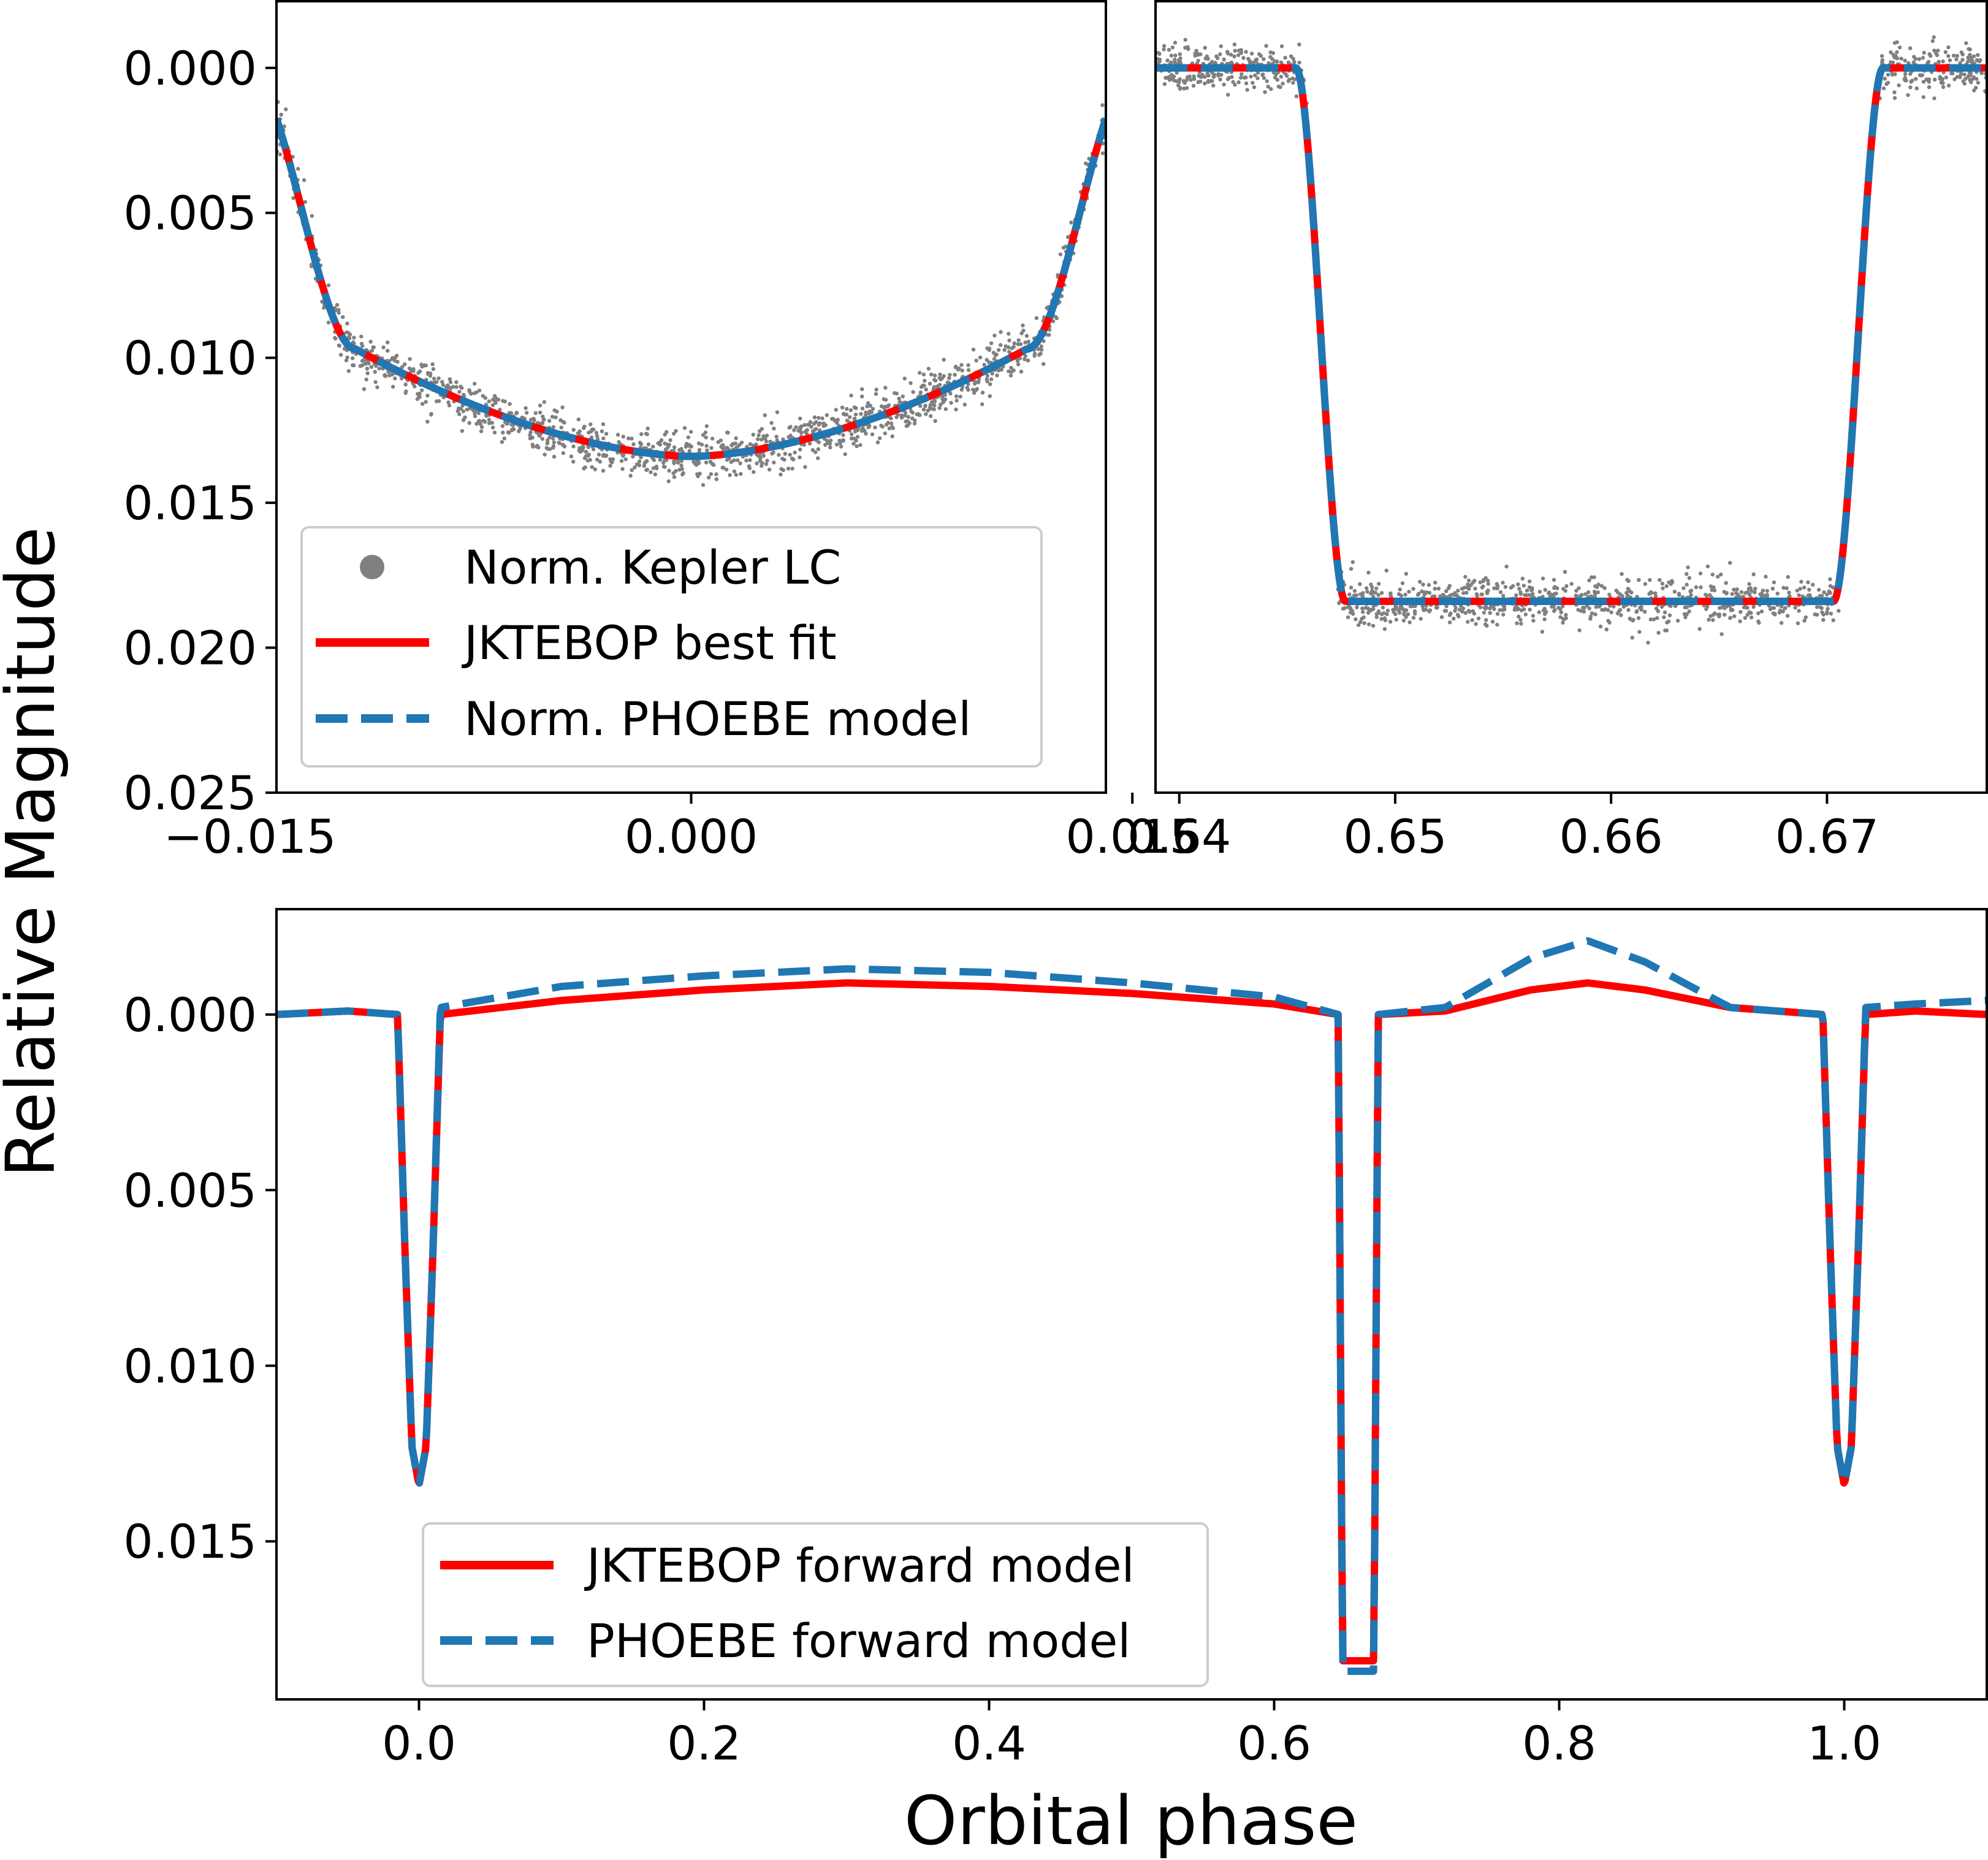 Image resolution: width=1988 pixels, height=1860 pixels. I want to click on full-phase-x-tick-label: 0.4, so click(989, 1743).